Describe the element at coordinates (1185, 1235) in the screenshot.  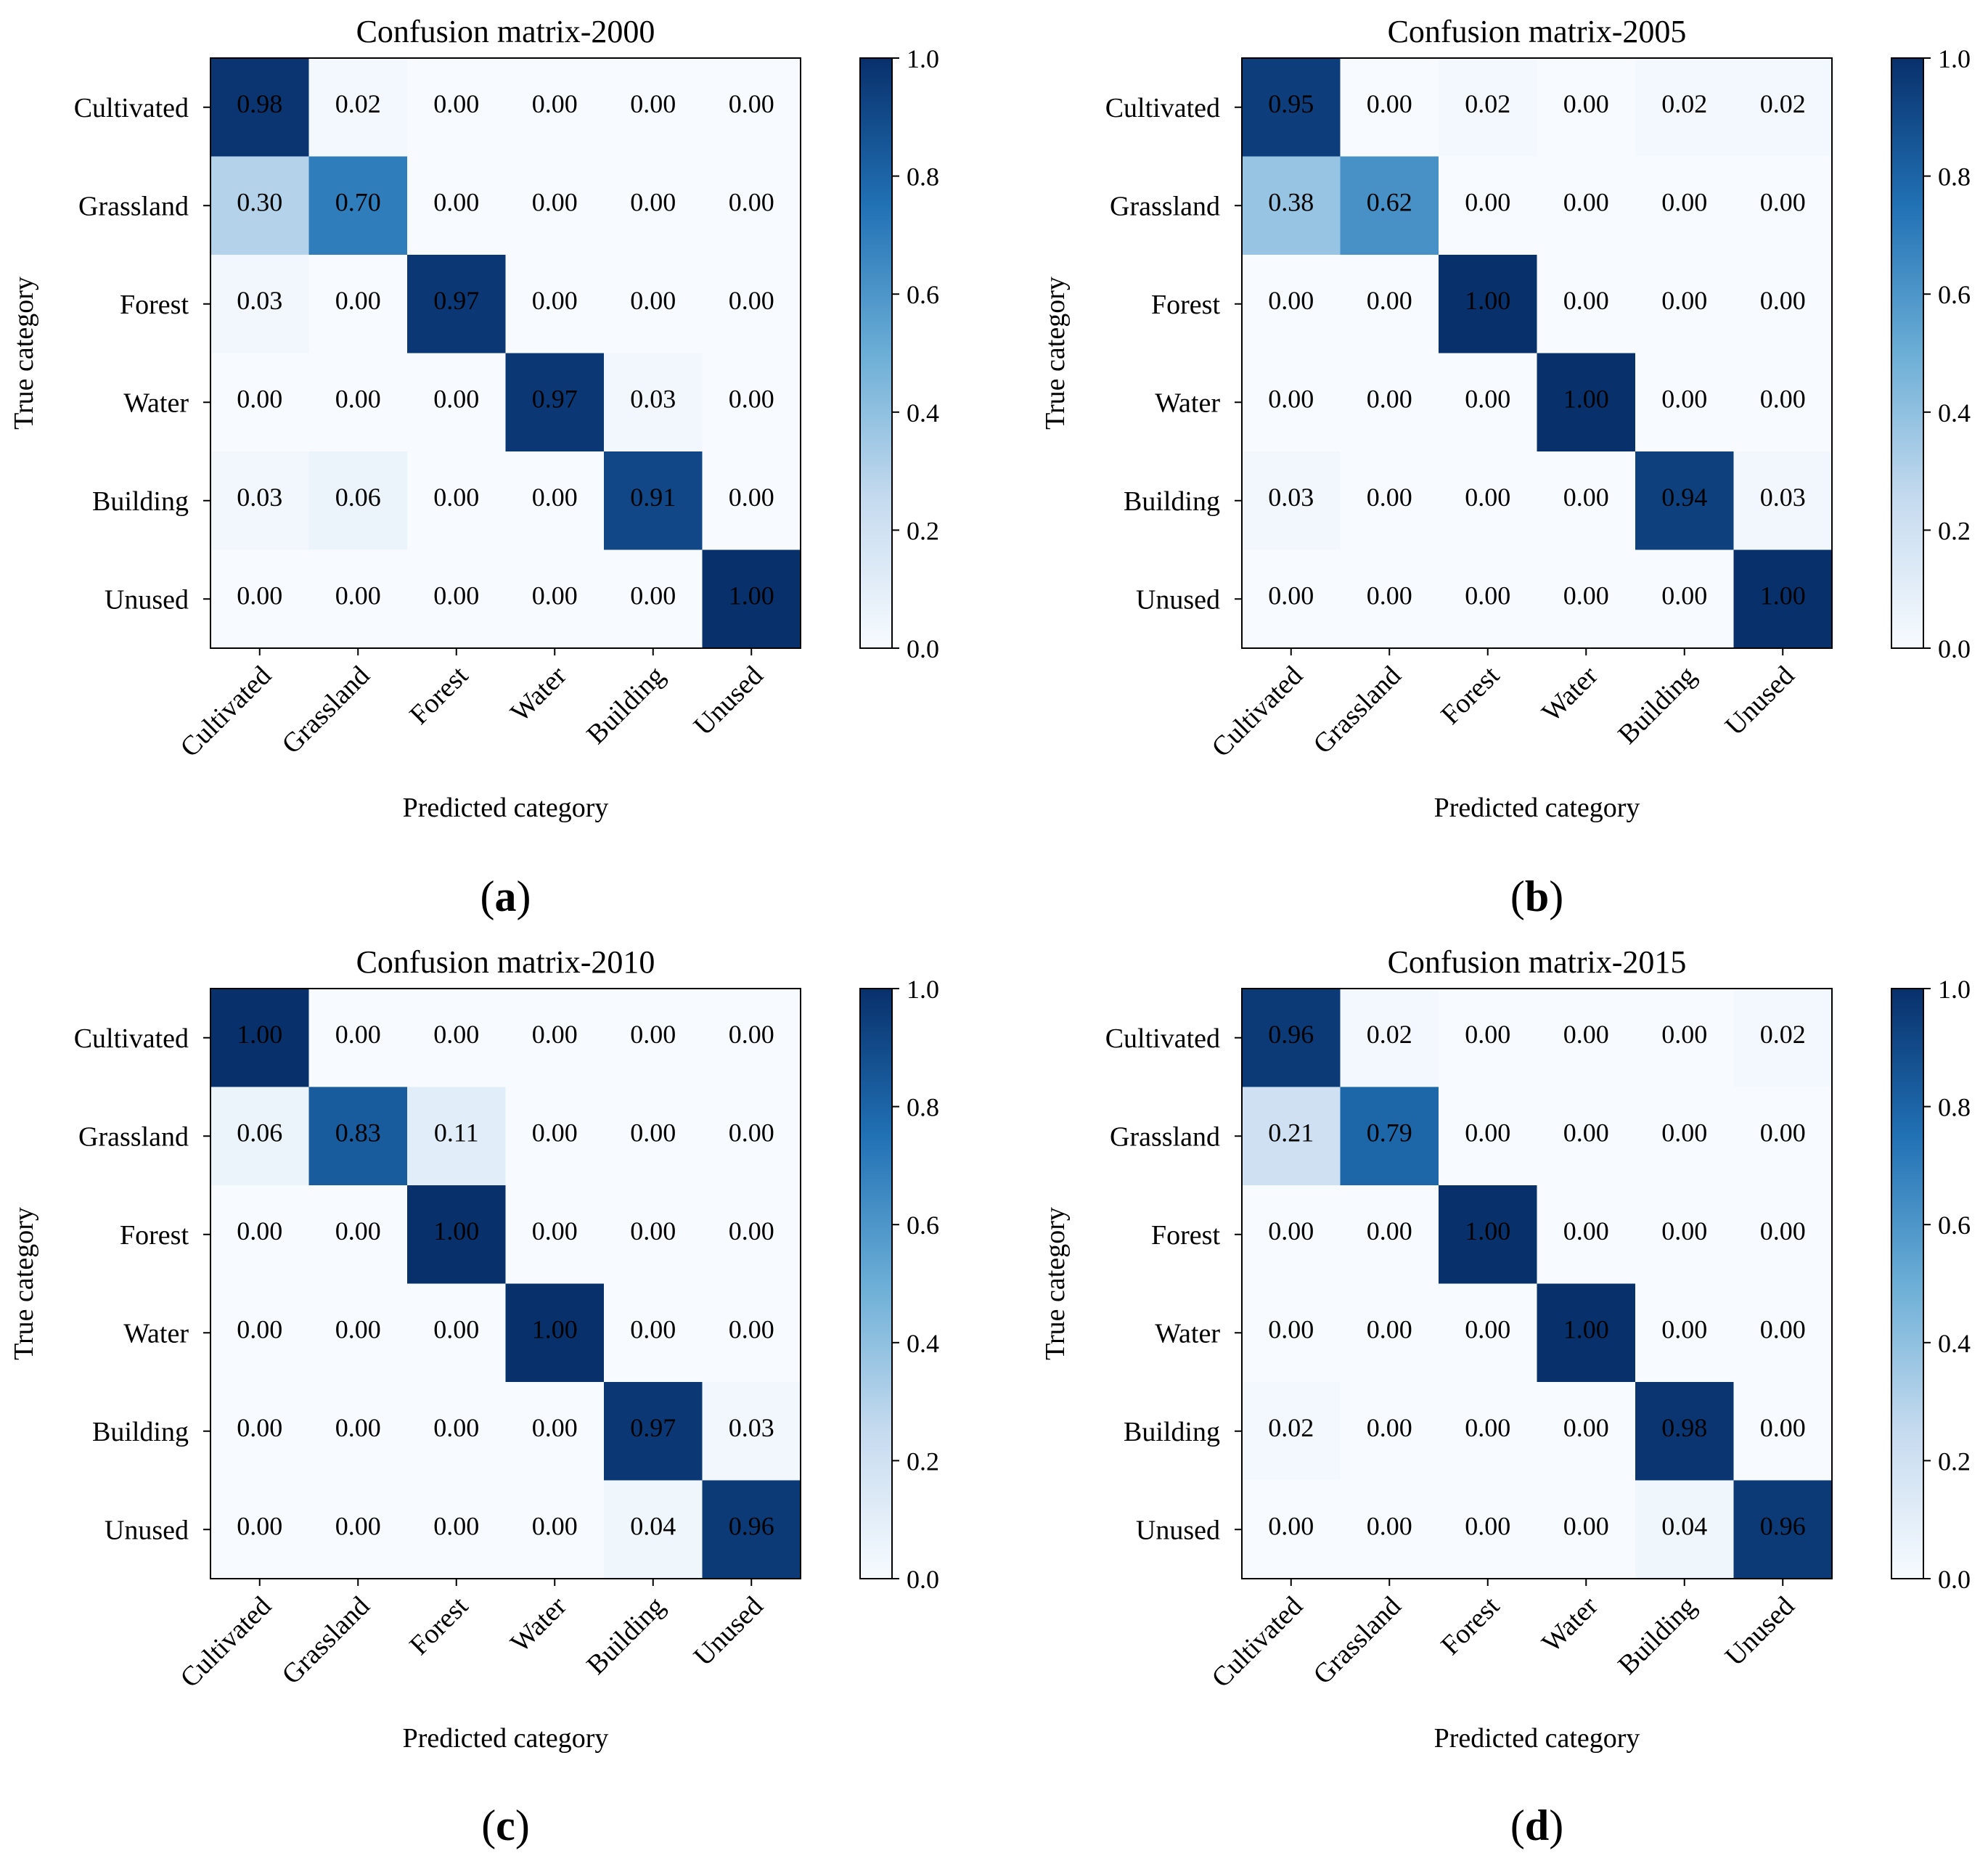
I see `y-tick-label: Forest` at that location.